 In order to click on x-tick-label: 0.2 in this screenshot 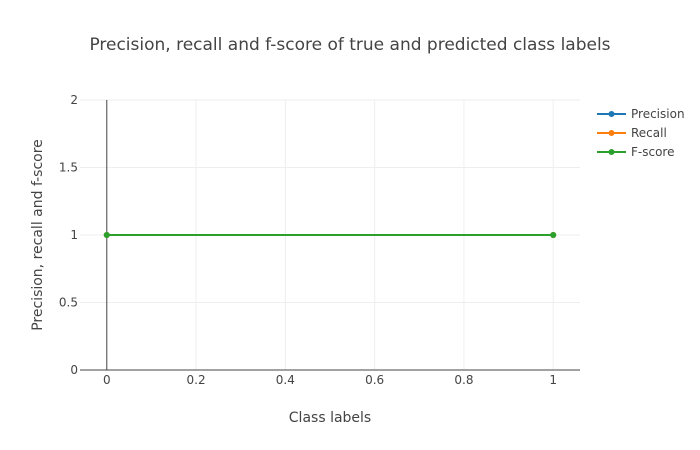, I will do `click(196, 380)`.